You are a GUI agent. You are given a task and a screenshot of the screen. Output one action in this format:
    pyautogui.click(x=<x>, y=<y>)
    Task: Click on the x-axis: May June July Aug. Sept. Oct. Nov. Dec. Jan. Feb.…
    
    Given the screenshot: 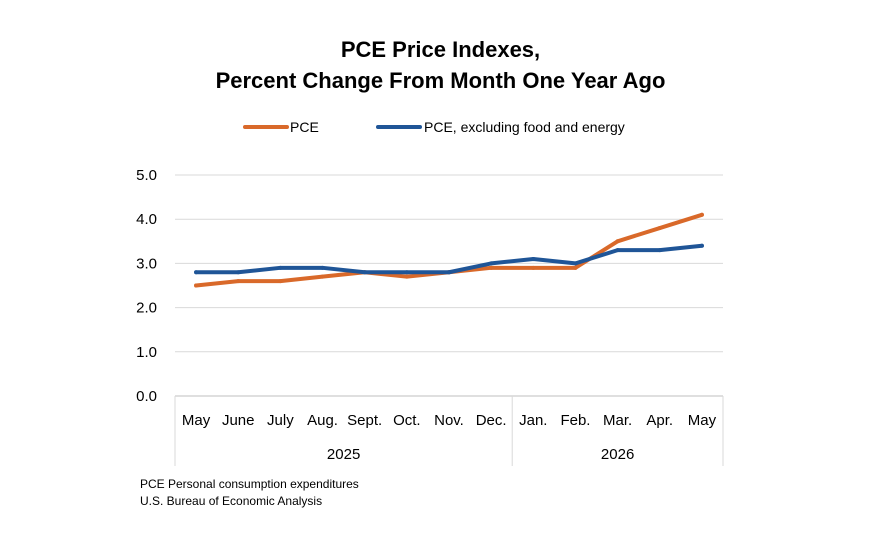 What is the action you would take?
    pyautogui.click(x=449, y=431)
    